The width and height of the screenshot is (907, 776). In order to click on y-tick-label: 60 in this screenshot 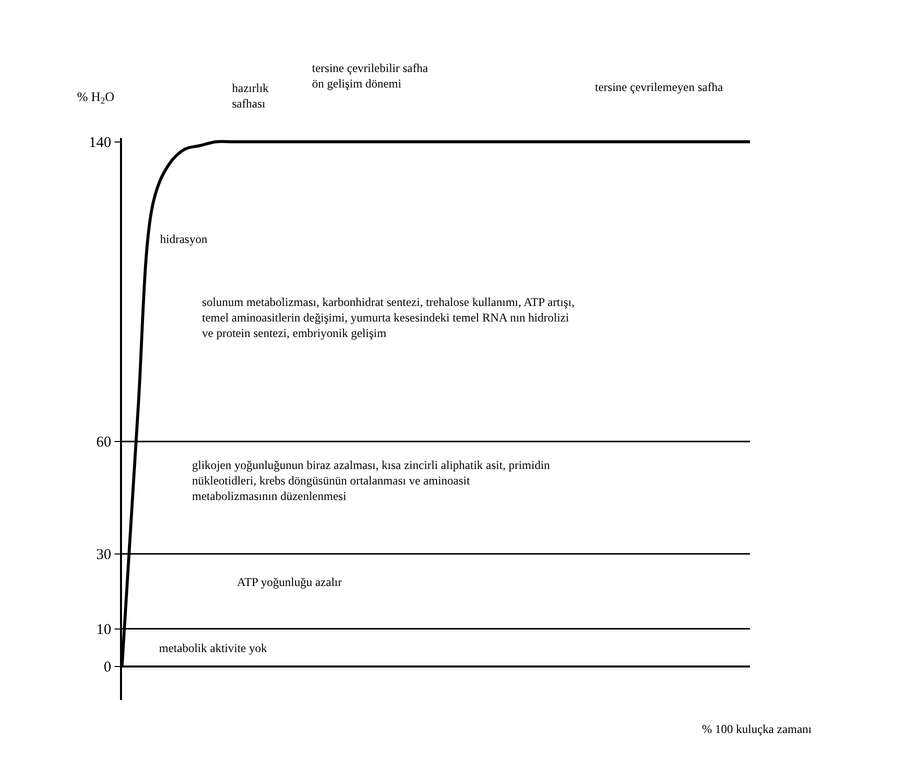, I will do `click(104, 442)`.